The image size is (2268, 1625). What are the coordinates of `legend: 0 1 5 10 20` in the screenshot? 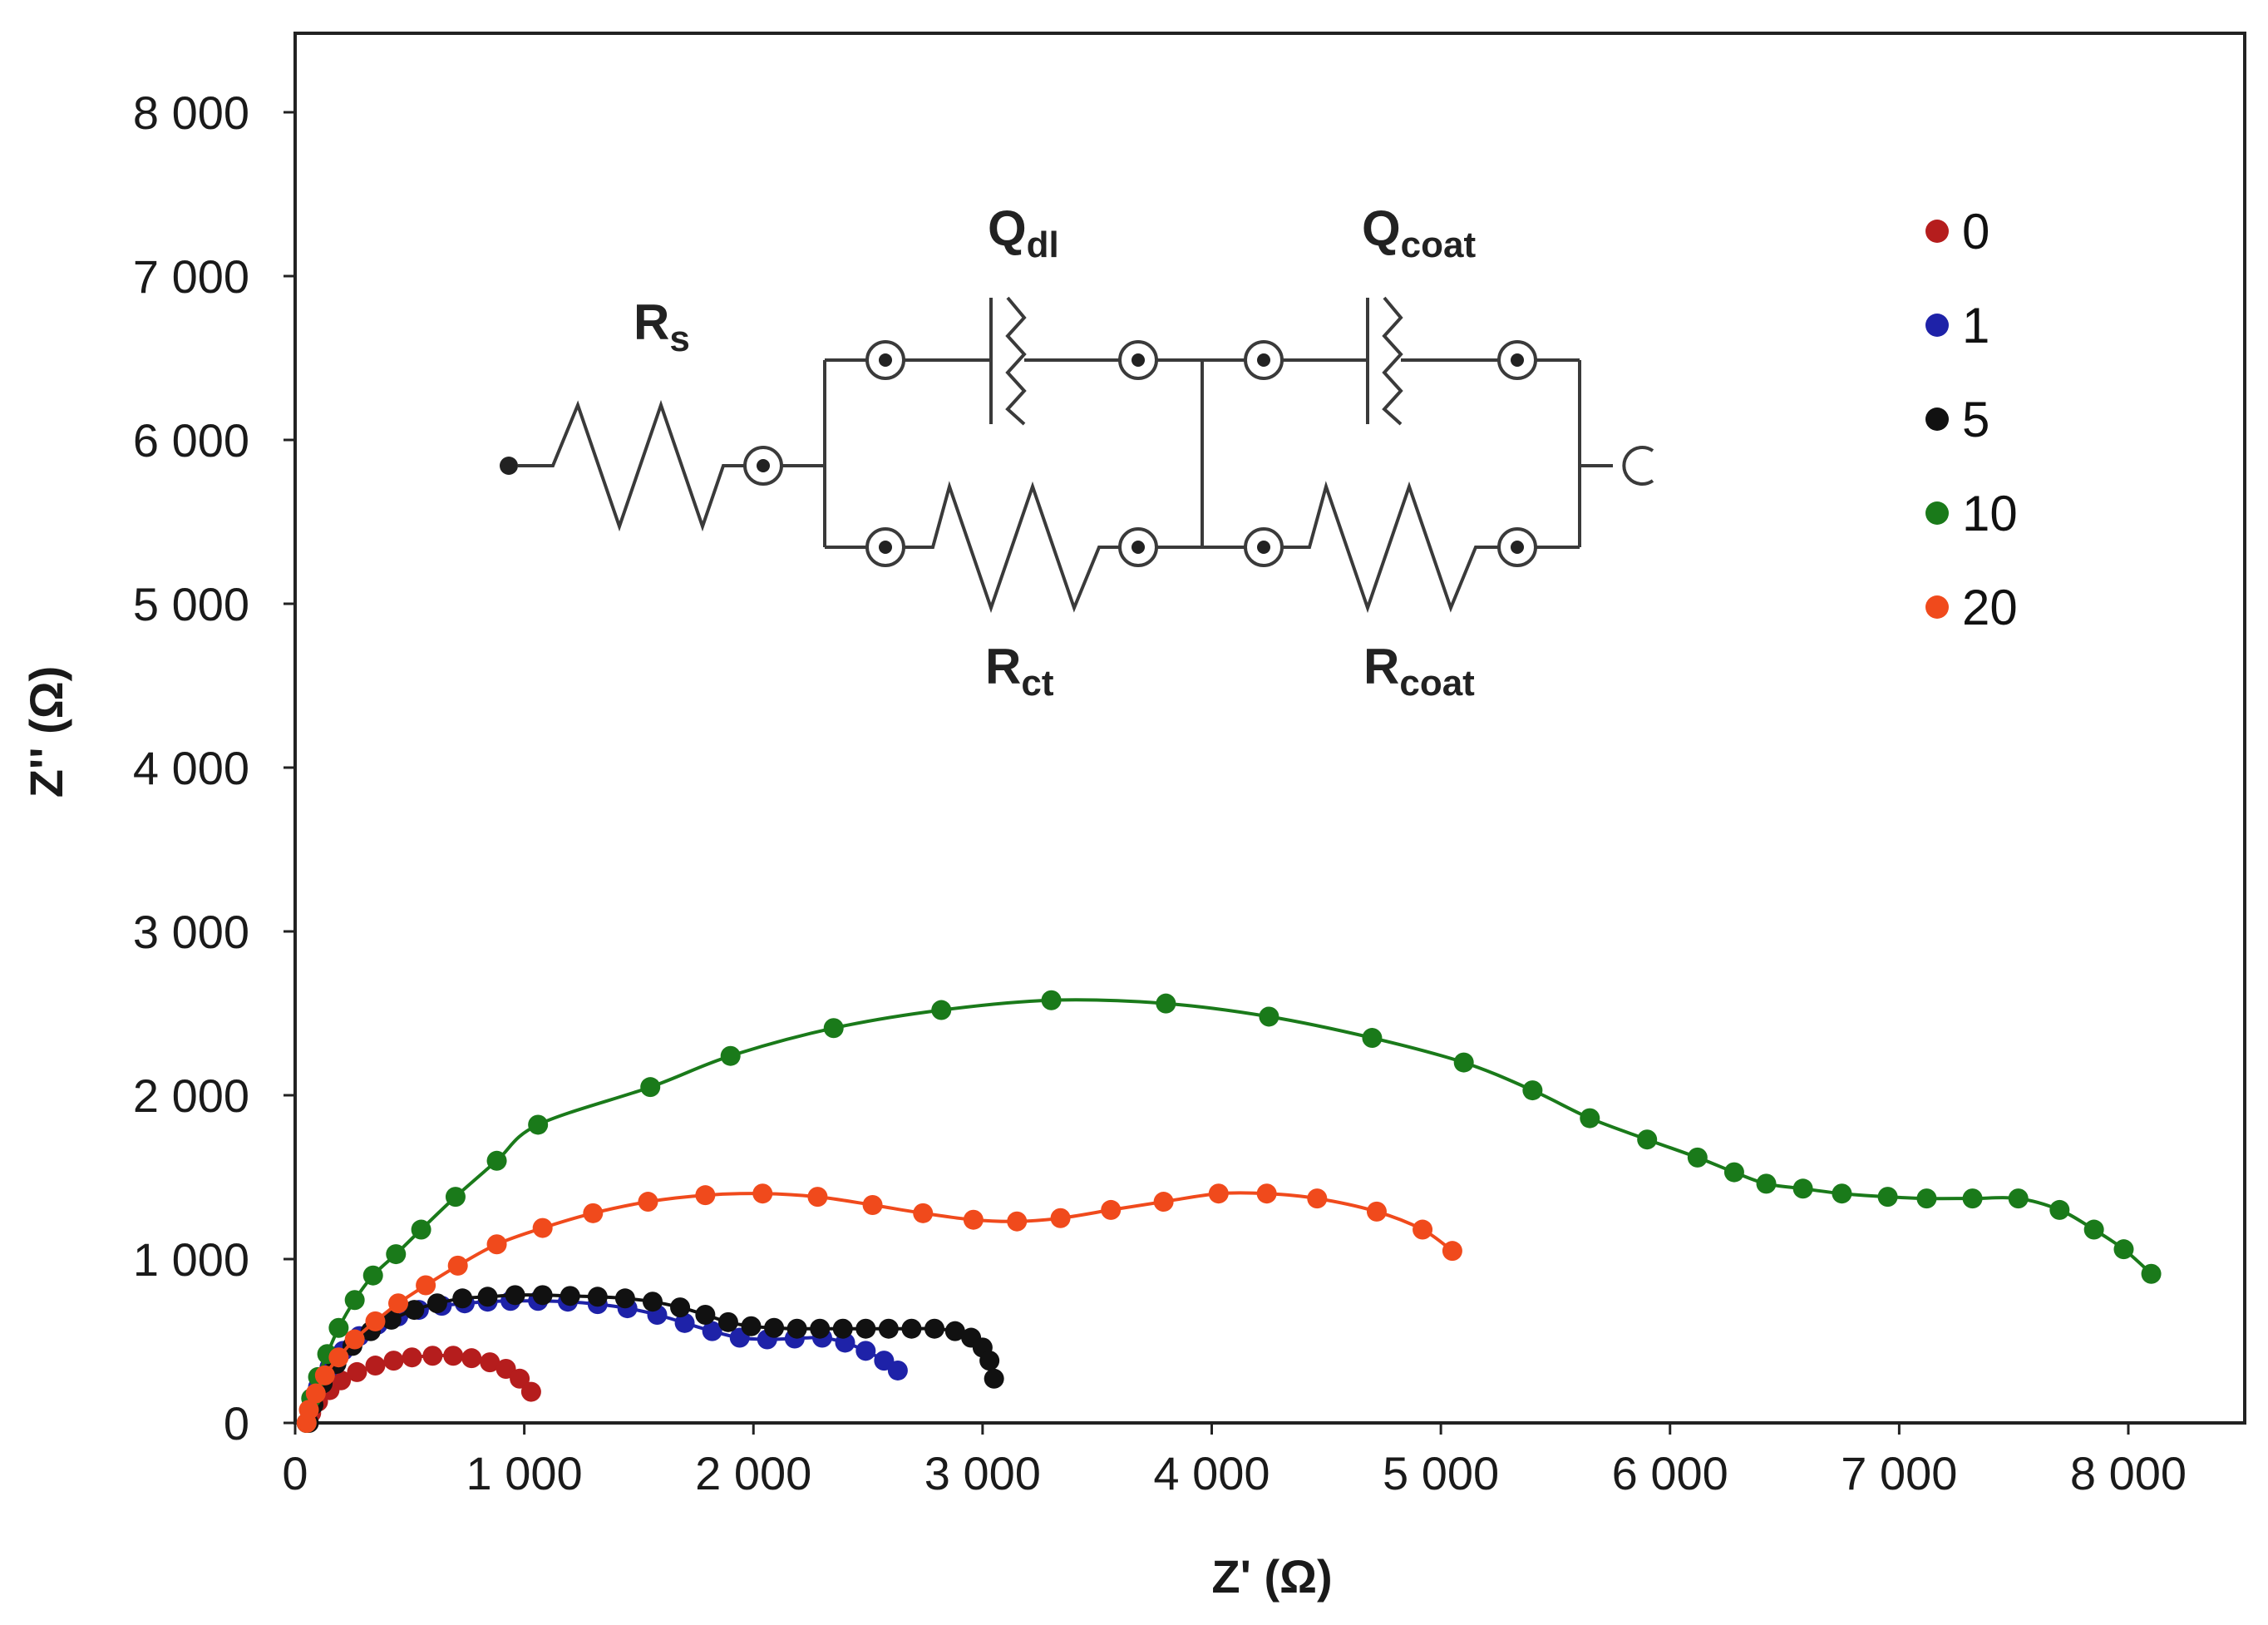 It's located at (1971, 419).